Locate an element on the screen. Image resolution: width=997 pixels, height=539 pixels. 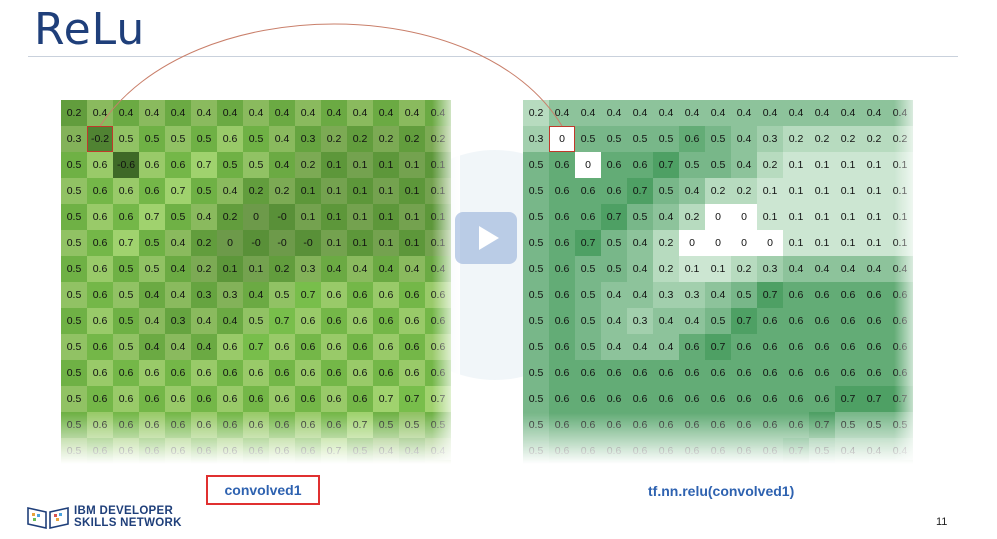
caption-relu-output: tf.nn.relu(convolved1) is located at coordinates (721, 491).